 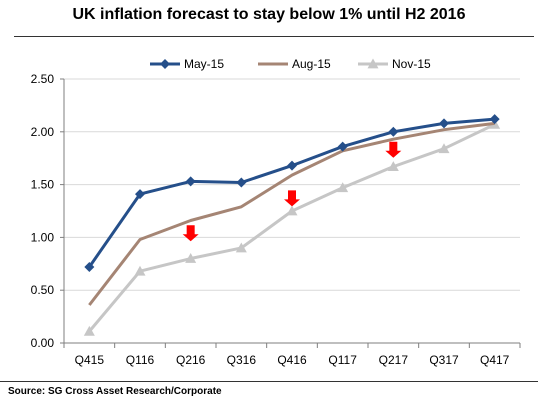 What do you see at coordinates (140, 360) in the screenshot?
I see `x-tick-label: Q116` at bounding box center [140, 360].